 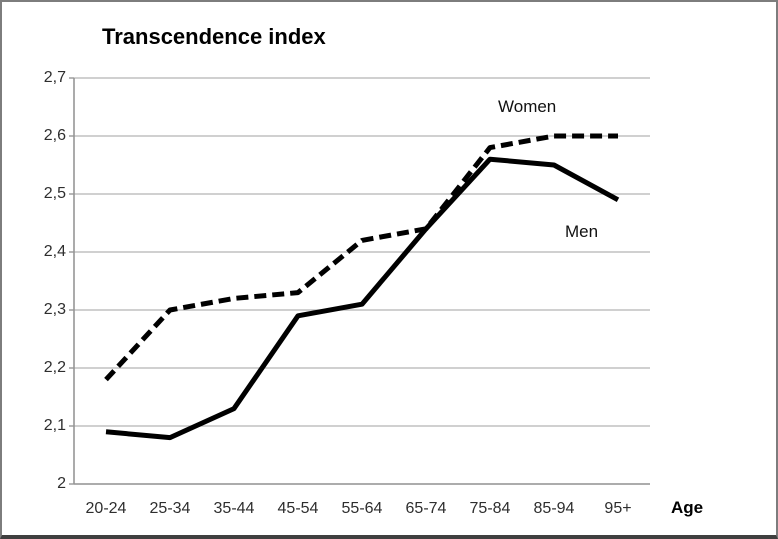 I want to click on y-axis-tick-label: 2,4, so click(x=54, y=251).